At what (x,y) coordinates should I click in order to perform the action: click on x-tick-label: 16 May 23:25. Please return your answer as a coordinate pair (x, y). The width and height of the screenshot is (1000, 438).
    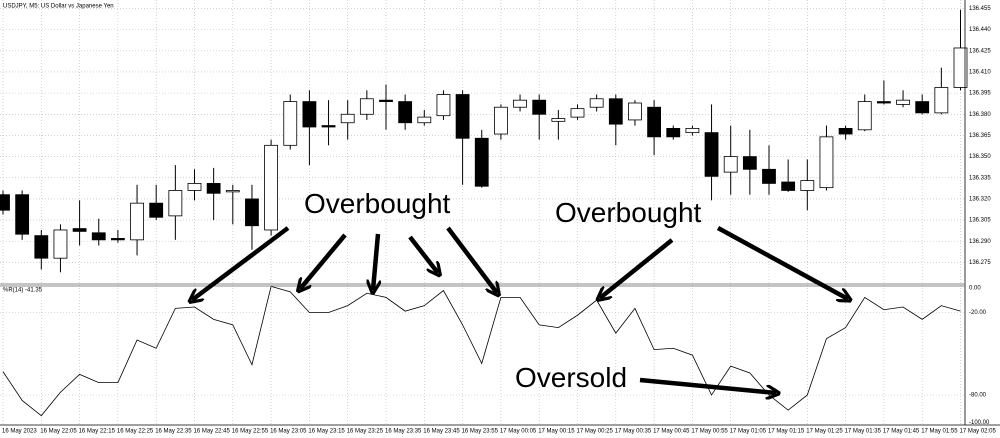
    Looking at the image, I should click on (365, 432).